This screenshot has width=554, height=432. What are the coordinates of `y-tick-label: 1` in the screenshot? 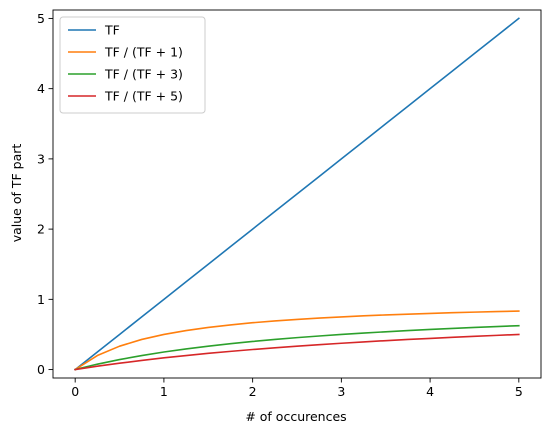 It's located at (41, 299).